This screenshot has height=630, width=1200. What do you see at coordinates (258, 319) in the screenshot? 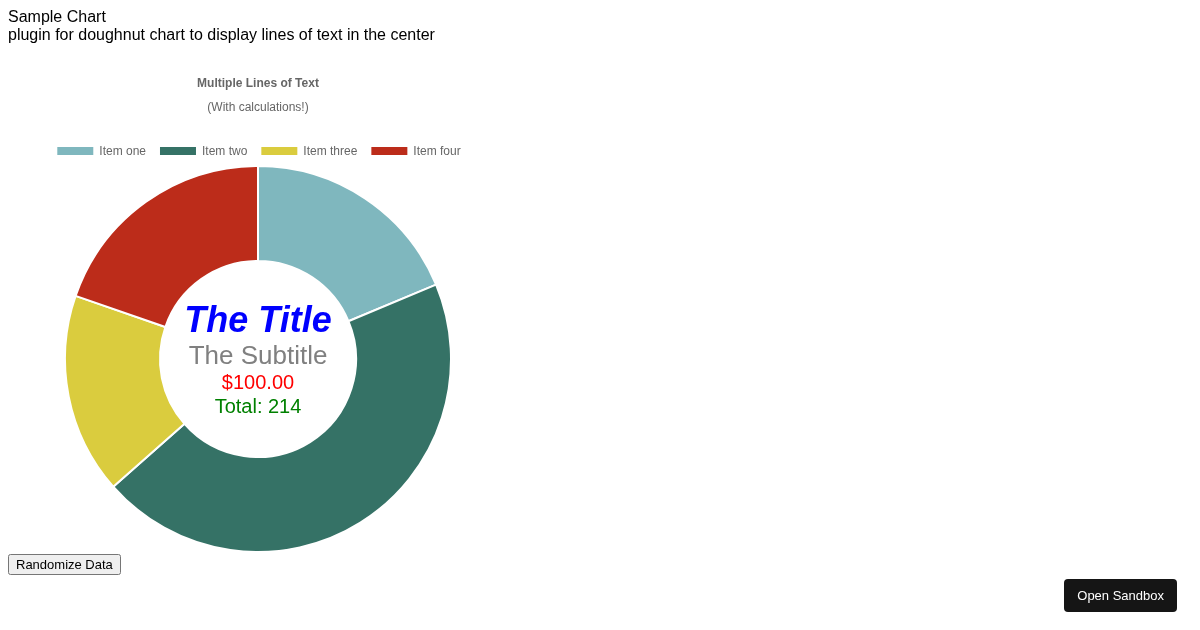
I see `text: The Title` at bounding box center [258, 319].